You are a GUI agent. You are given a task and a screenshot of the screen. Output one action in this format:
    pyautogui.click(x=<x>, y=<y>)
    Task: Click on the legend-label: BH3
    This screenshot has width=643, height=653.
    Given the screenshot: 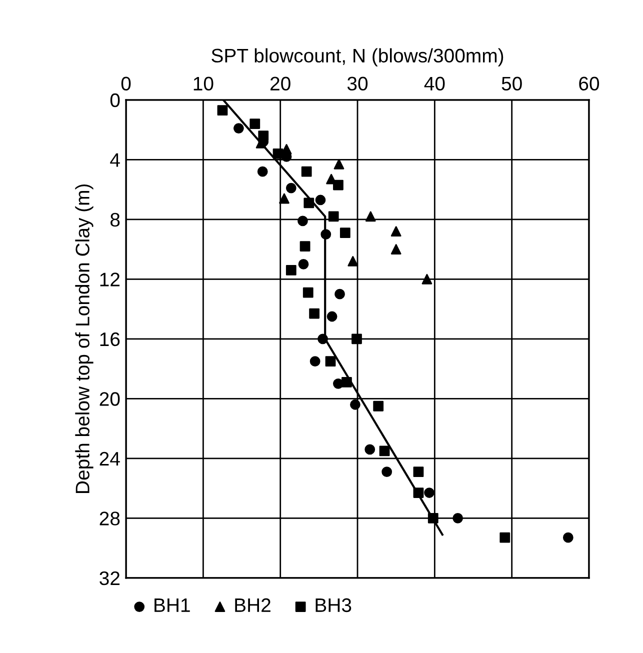 What is the action you would take?
    pyautogui.click(x=334, y=605)
    